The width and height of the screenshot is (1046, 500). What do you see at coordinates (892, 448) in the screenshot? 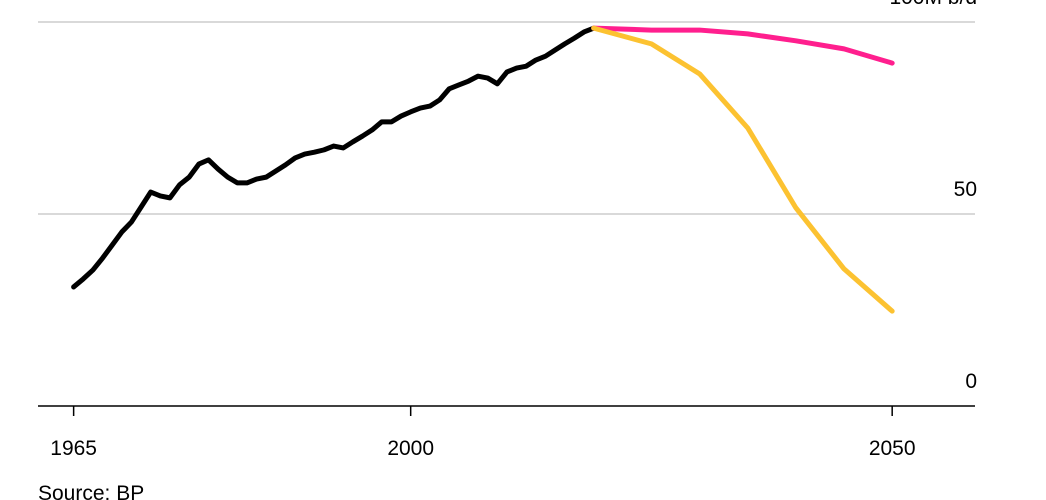
I see `x-tick-label: 2050` at bounding box center [892, 448].